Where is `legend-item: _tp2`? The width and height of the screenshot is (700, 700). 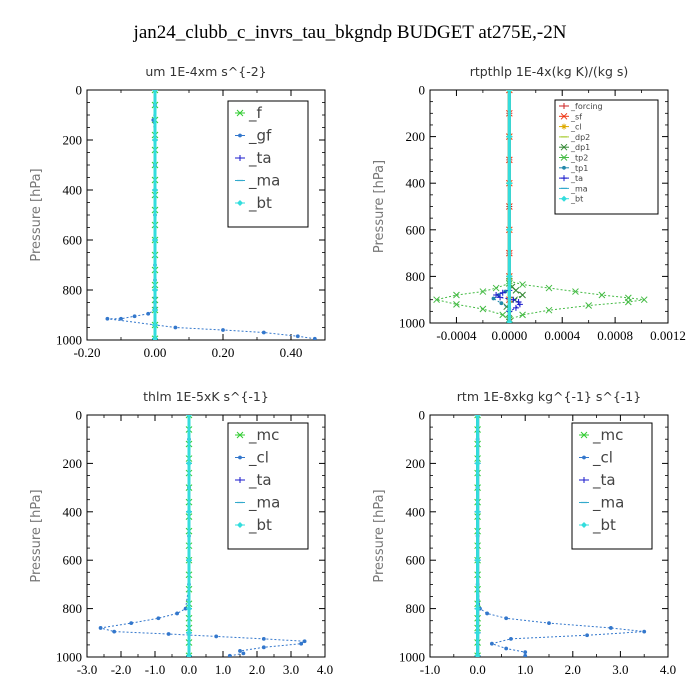
legend-item: _tp2 is located at coordinates (573, 158).